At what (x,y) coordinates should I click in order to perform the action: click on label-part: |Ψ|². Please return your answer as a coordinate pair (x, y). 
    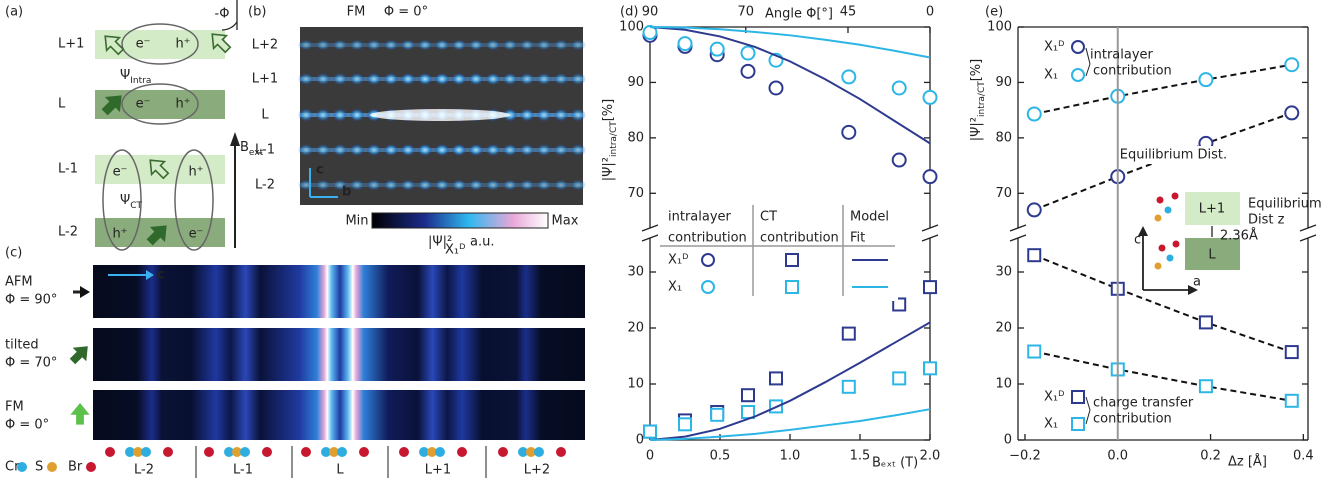
    Looking at the image, I should click on (976, 129).